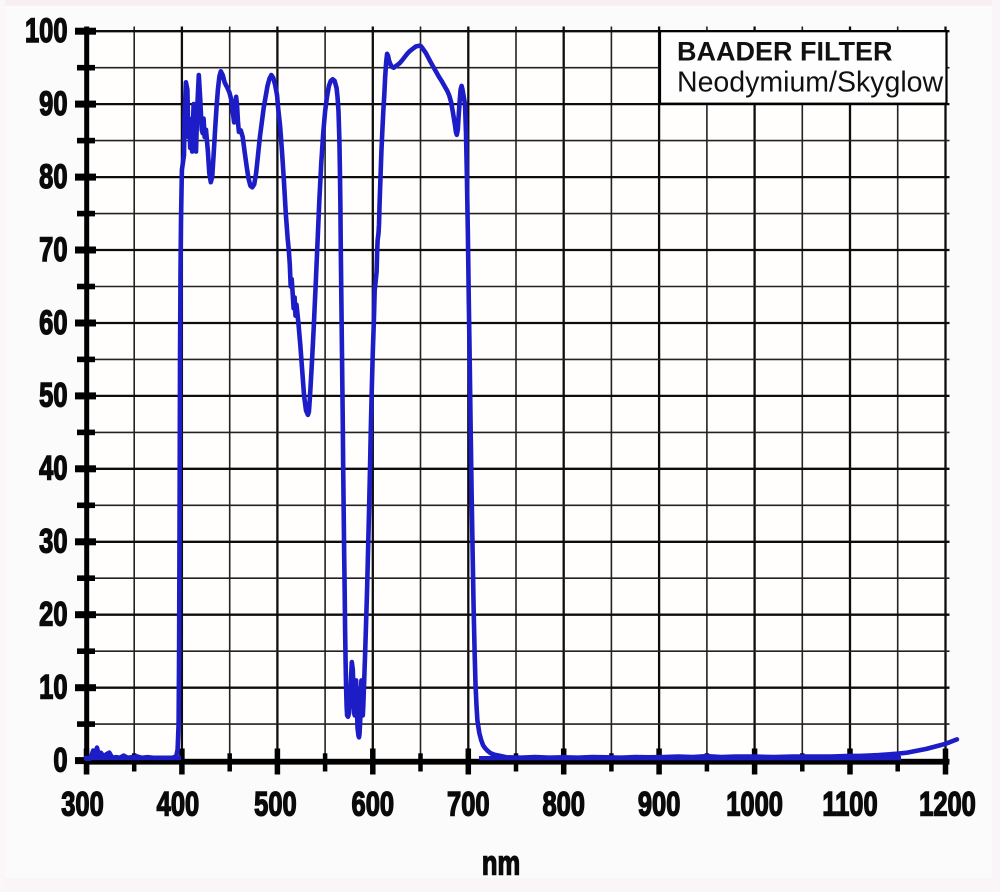 The height and width of the screenshot is (892, 1000). I want to click on svg-text: 1100, so click(849, 804).